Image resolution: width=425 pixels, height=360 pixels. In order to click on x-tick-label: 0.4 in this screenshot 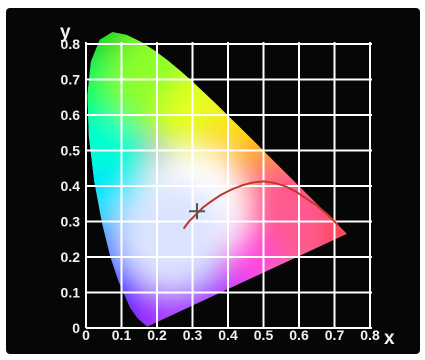, I will do `click(228, 335)`.